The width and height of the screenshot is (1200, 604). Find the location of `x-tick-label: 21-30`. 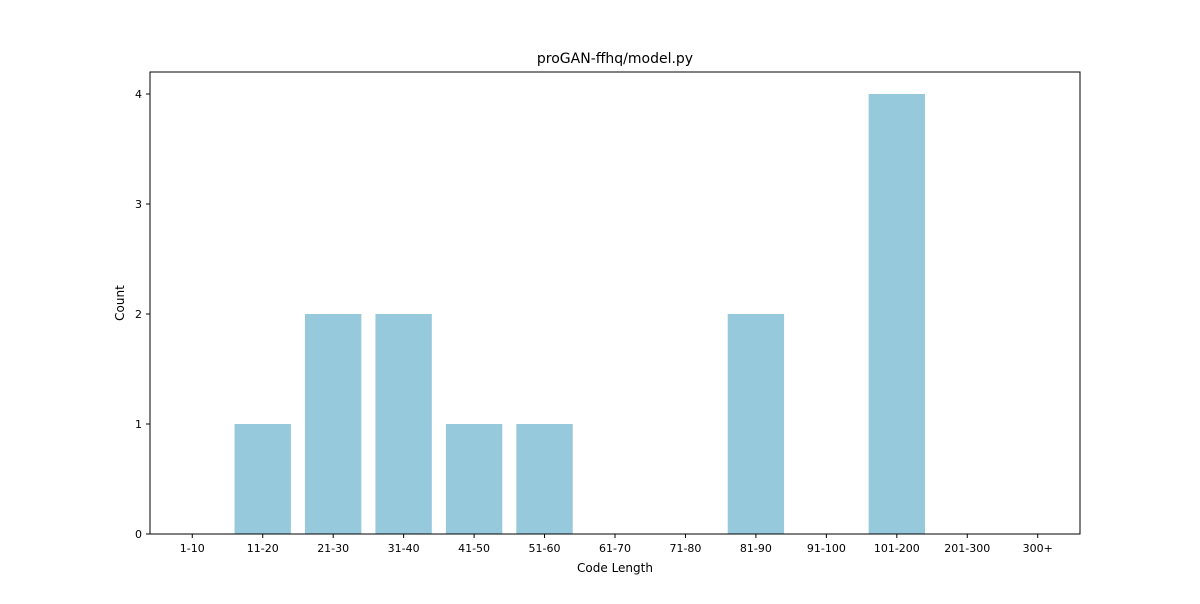

x-tick-label: 21-30 is located at coordinates (333, 548).